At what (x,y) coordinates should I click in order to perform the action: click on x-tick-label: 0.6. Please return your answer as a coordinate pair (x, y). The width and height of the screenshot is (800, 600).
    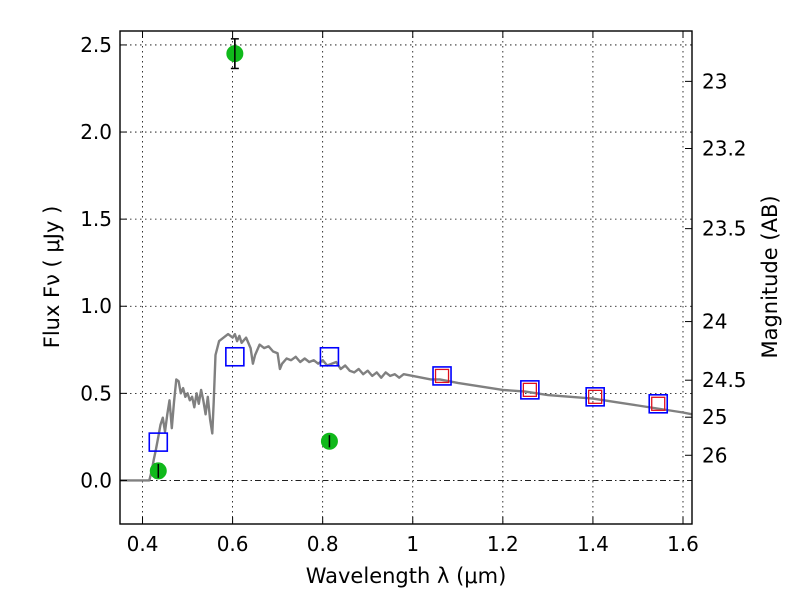
    Looking at the image, I should click on (233, 544).